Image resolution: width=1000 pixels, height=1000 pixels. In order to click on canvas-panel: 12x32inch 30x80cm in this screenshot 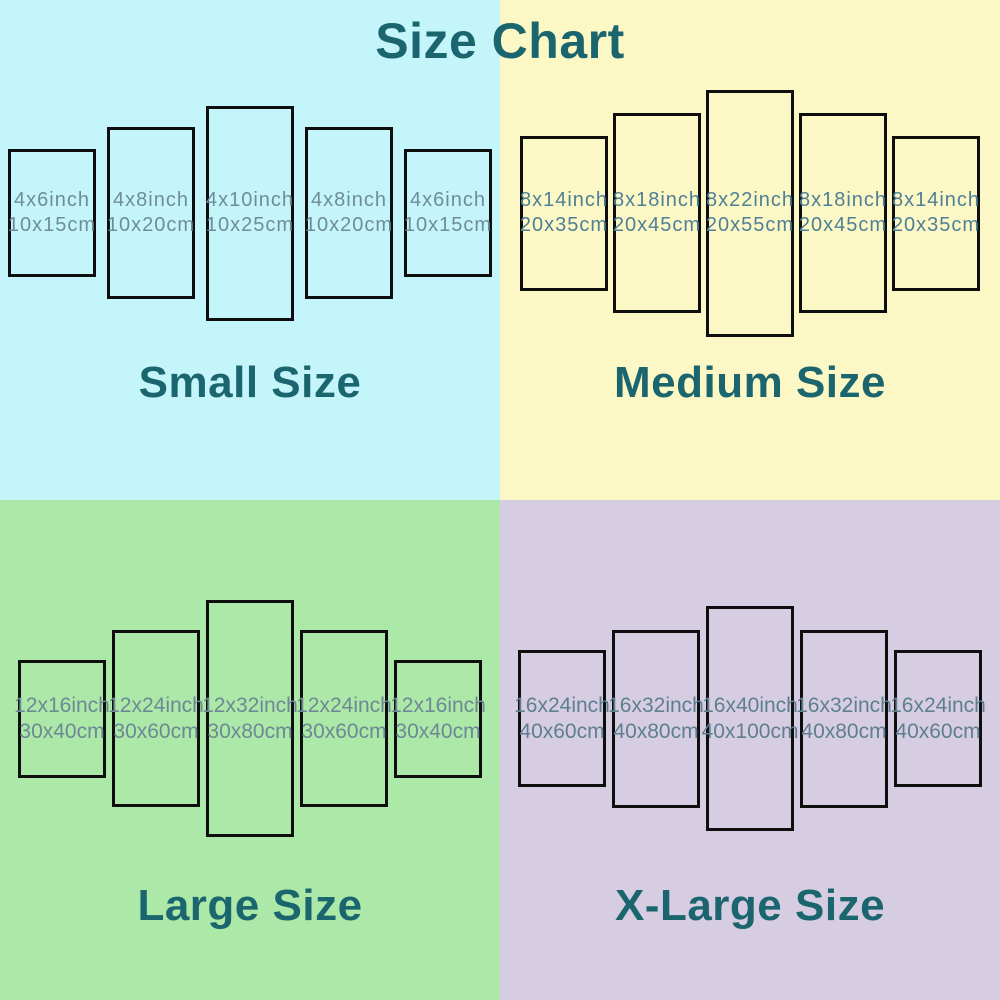, I will do `click(250, 718)`.